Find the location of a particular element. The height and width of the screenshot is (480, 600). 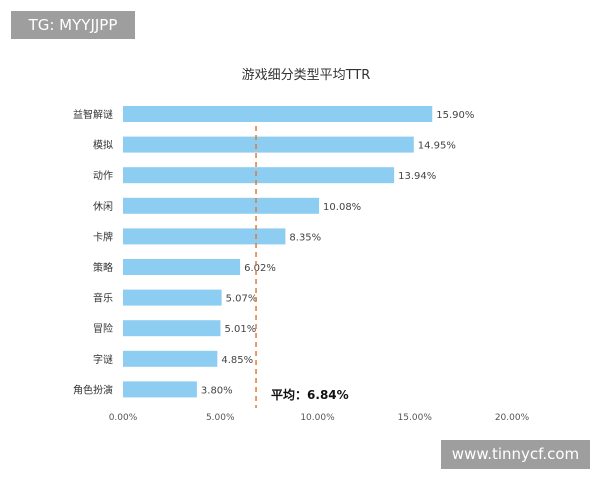

value-label-4: 8.35% is located at coordinates (305, 237).